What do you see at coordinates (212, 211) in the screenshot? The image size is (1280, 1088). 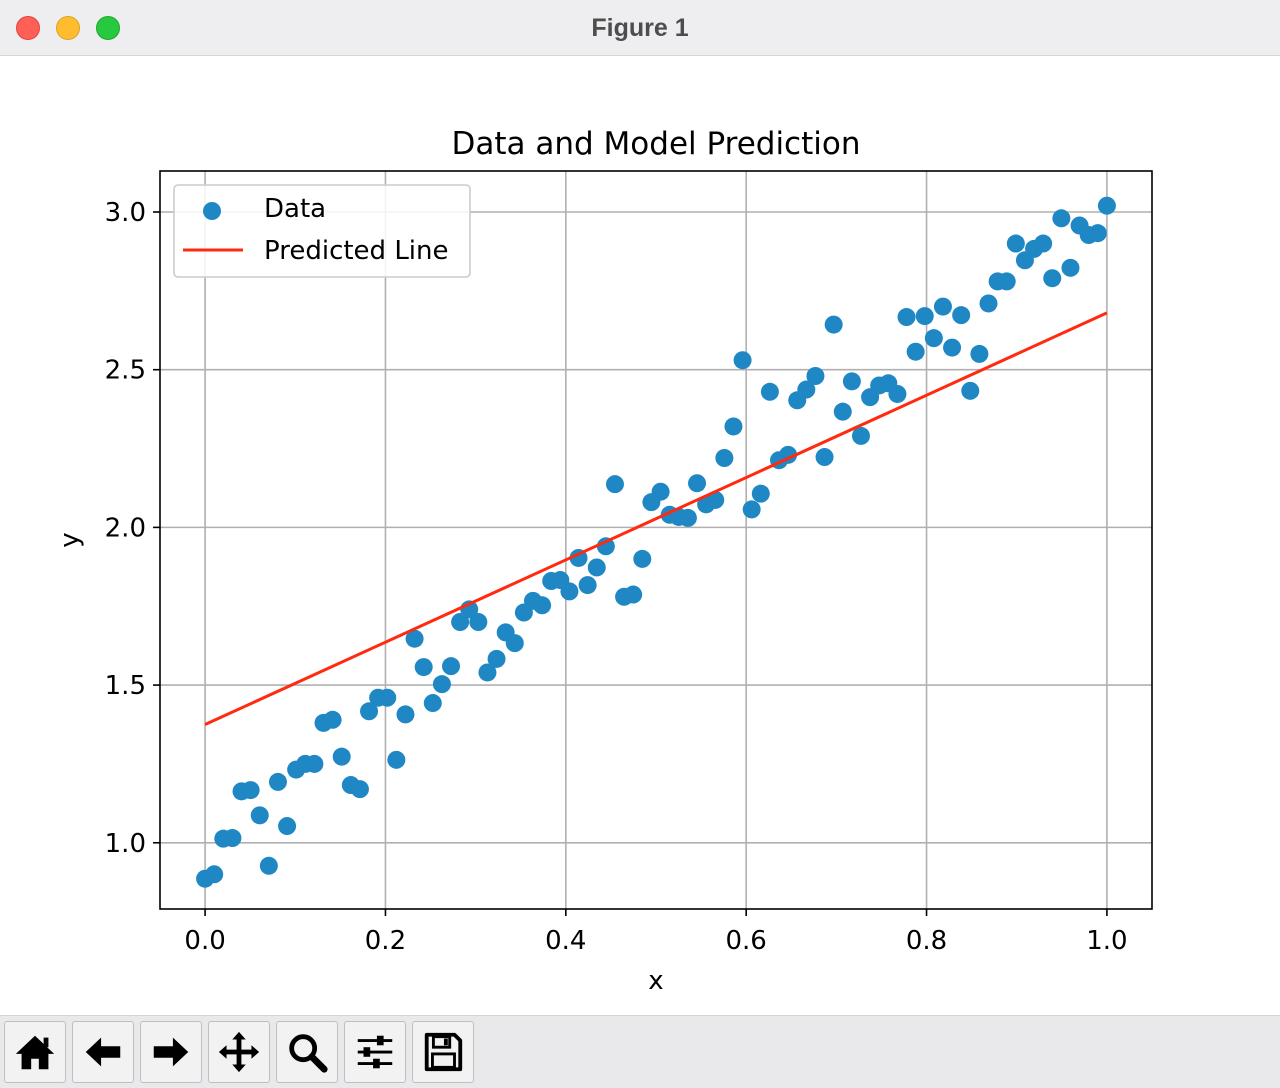 I see `legend-marker-data` at bounding box center [212, 211].